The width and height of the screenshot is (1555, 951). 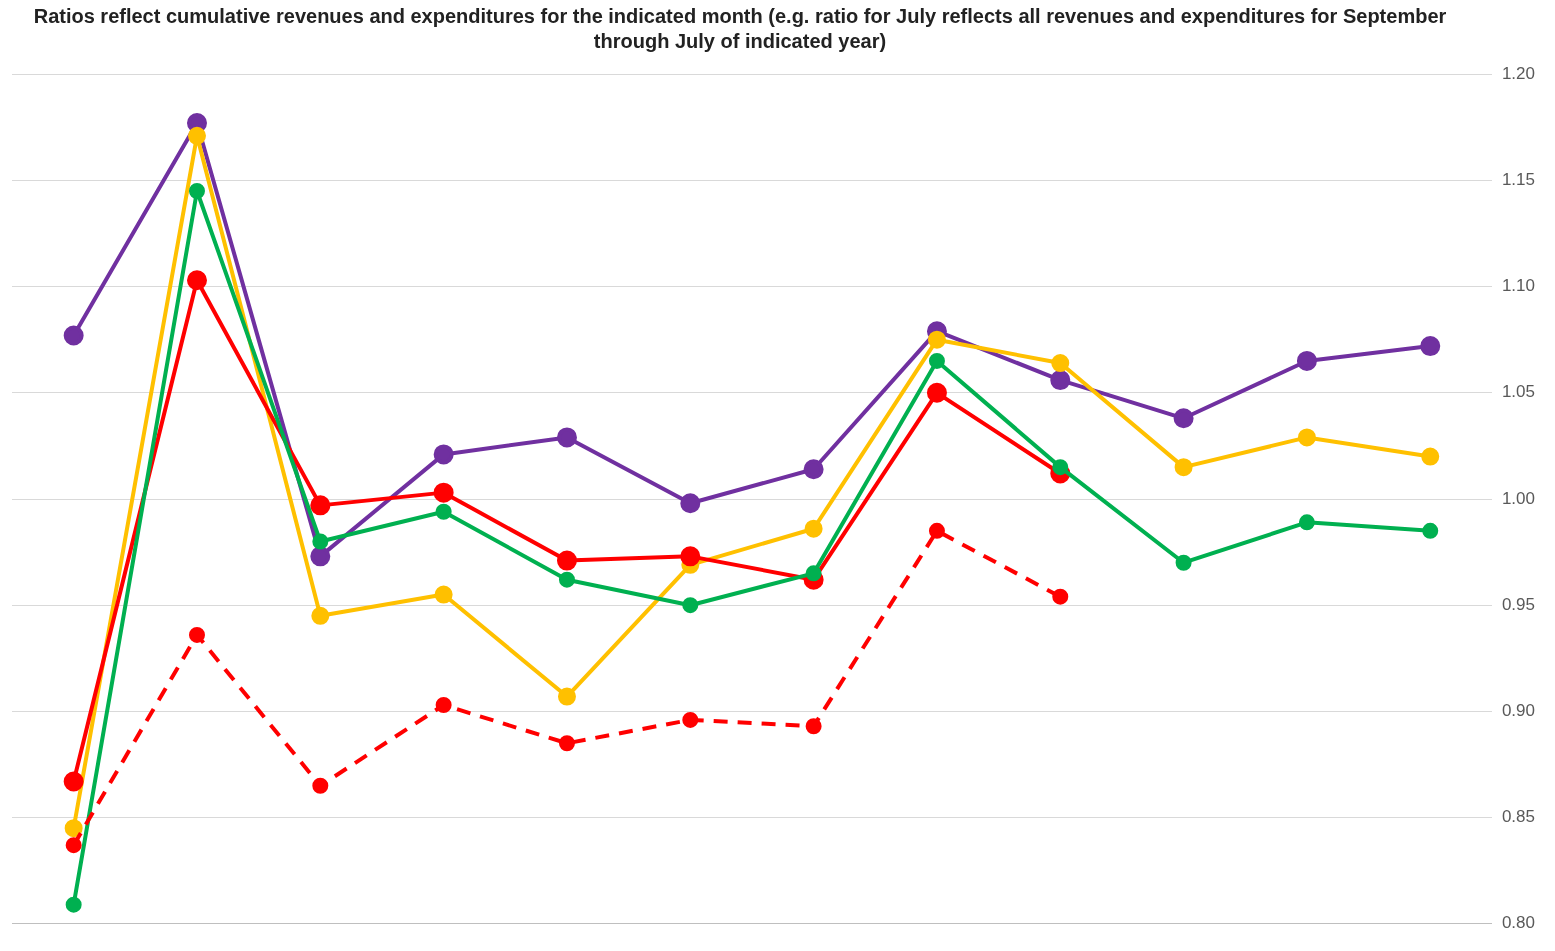 I want to click on chart-title: Ratios reflect cumulative revenues and expenditures for the indicated month (e.g. ratio for July reflects all revenues and expenditures for September through July of indicated year), so click(x=740, y=29).